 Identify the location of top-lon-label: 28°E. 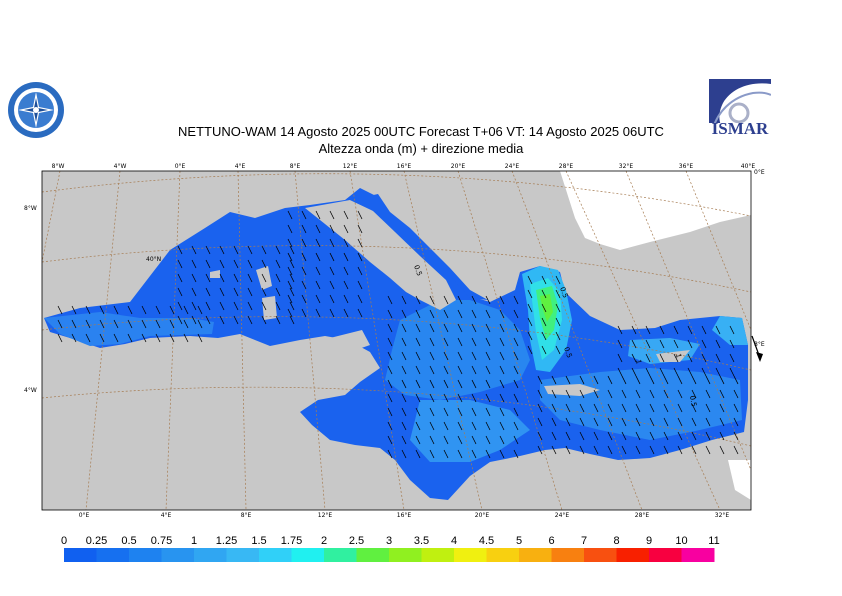
(566, 166).